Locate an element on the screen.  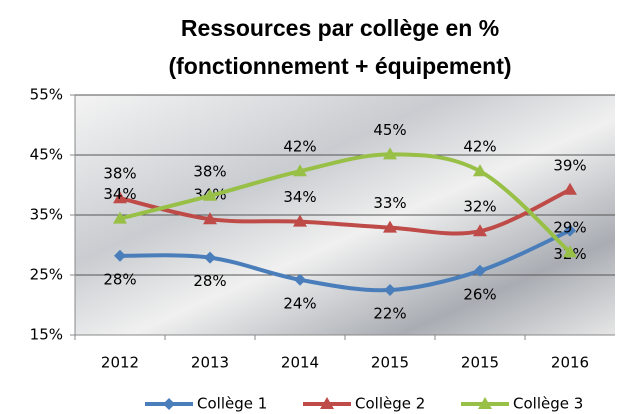
y-tick-label: 15% is located at coordinates (46, 335).